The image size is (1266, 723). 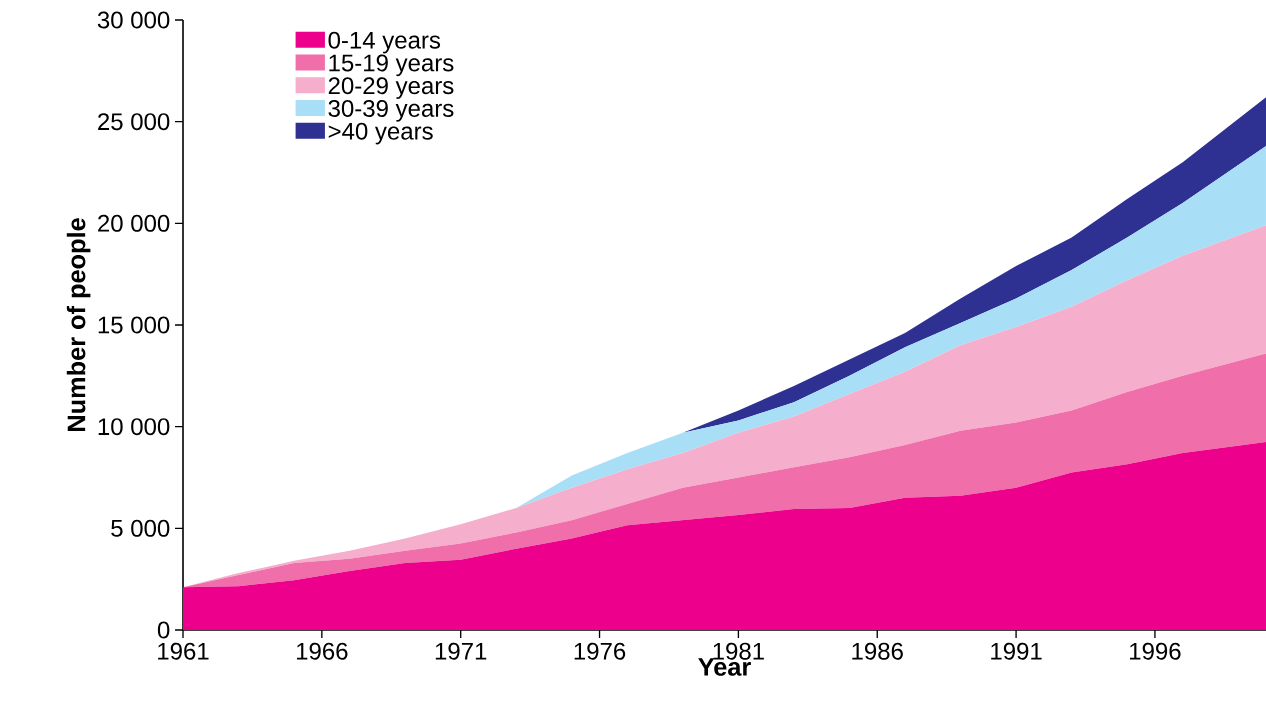 I want to click on legend-label: 0-14 years, so click(x=384, y=42).